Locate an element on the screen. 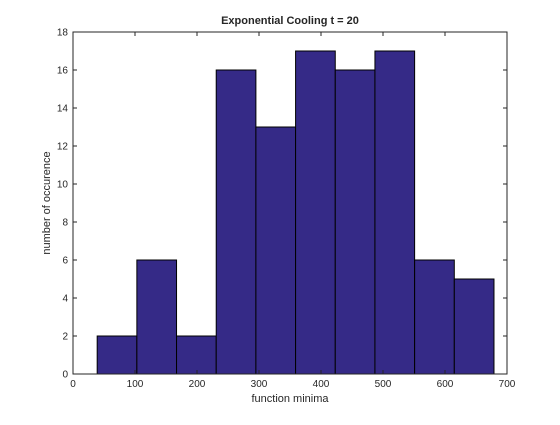  x-tick-label-4: 400 is located at coordinates (321, 384).